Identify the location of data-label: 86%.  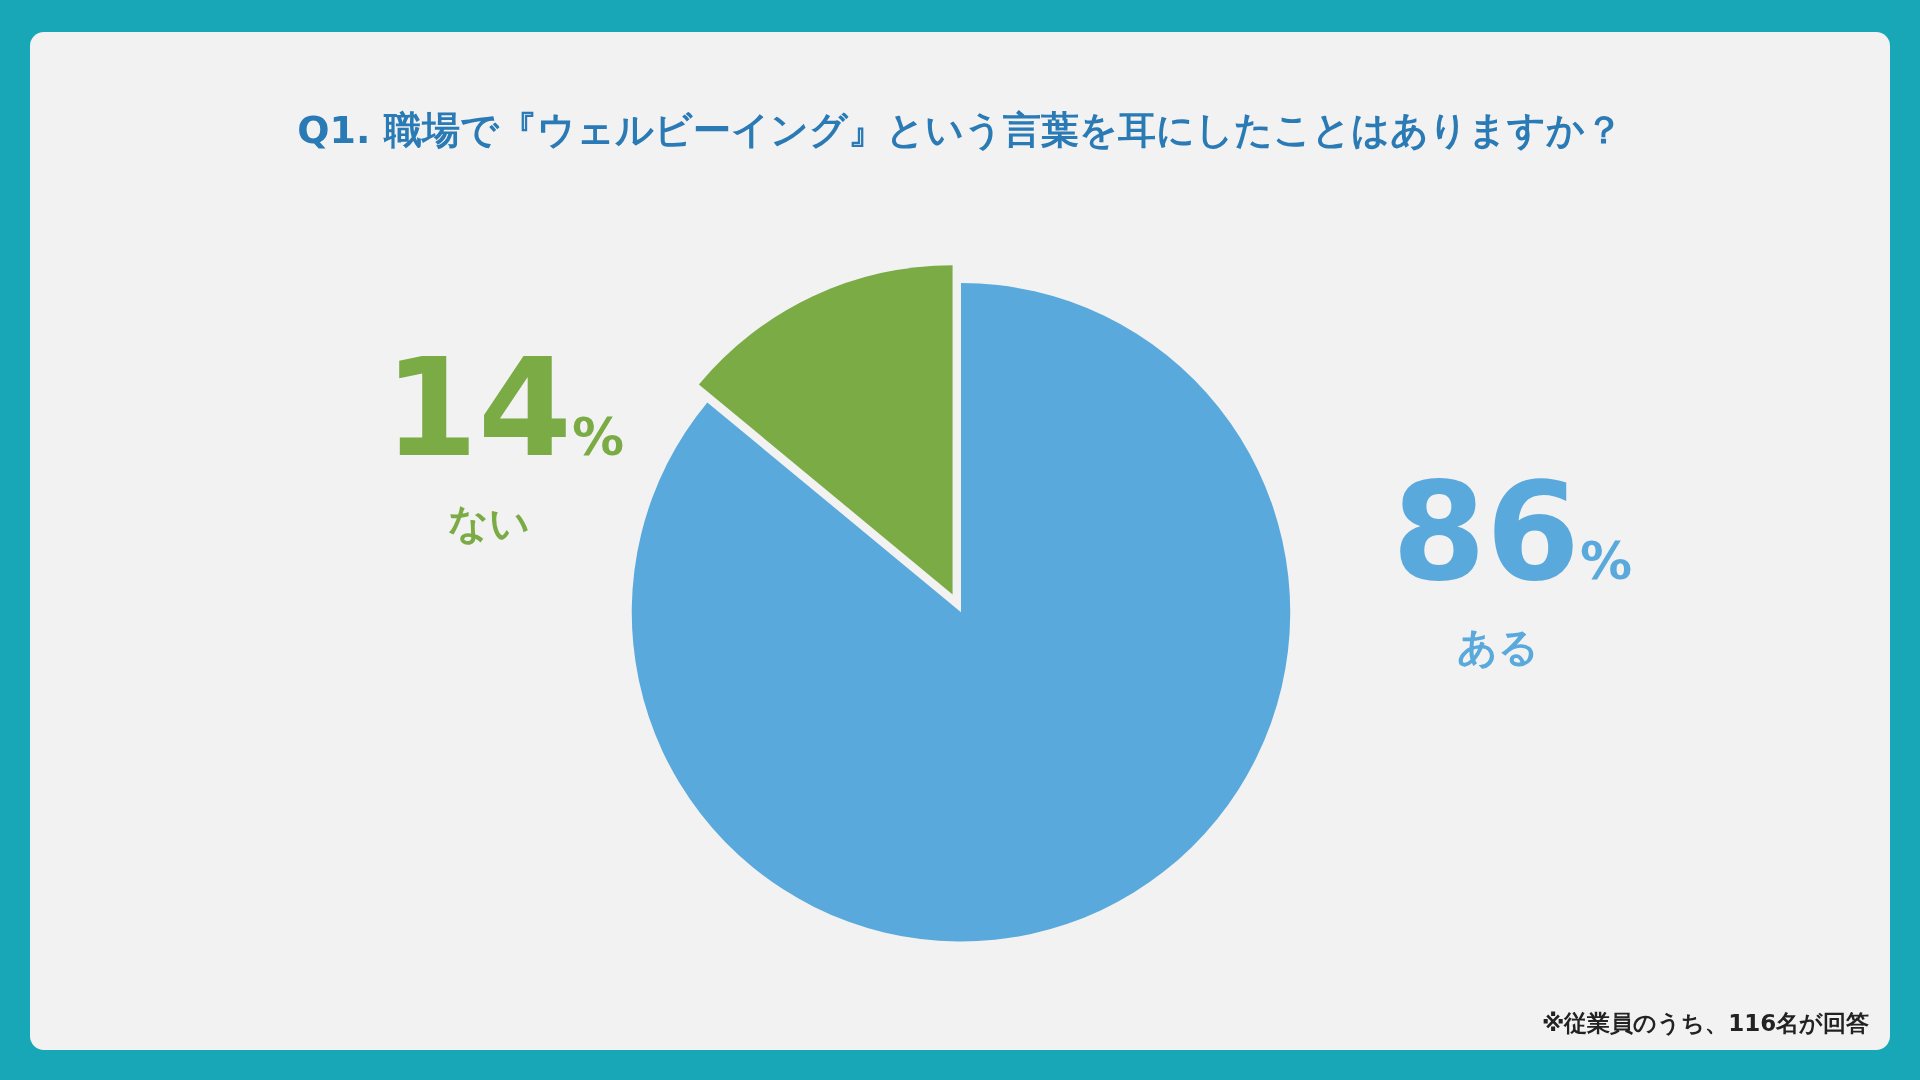
(1512, 532).